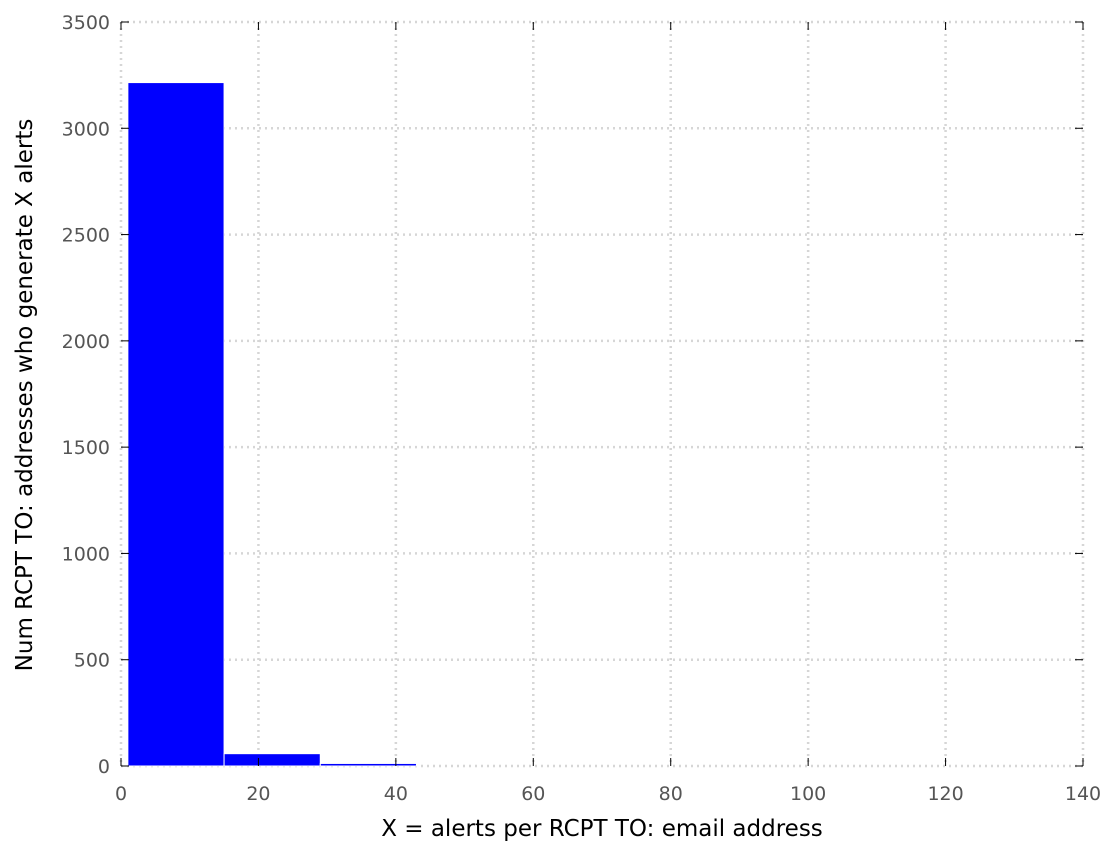  Describe the element at coordinates (396, 794) in the screenshot. I see `x-tick-label: 40` at that location.